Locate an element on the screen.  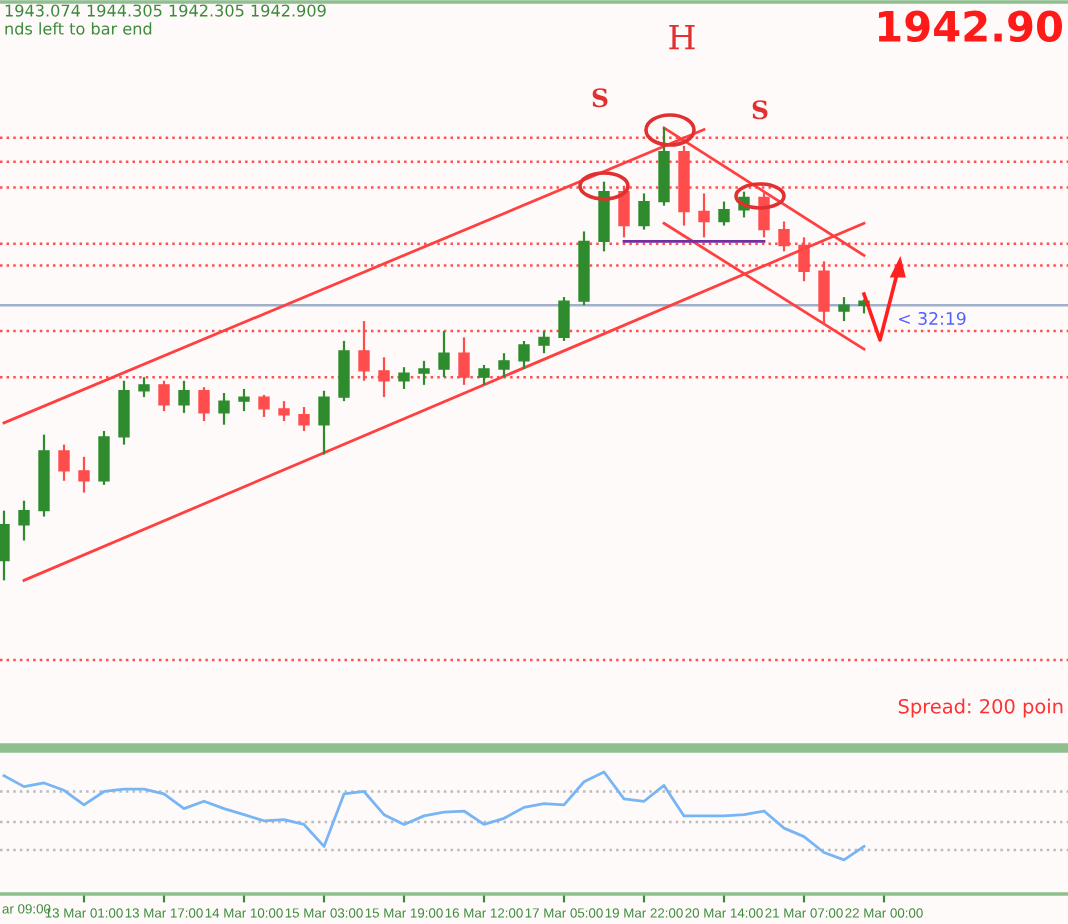
text: 1942.90 is located at coordinates (970, 26).